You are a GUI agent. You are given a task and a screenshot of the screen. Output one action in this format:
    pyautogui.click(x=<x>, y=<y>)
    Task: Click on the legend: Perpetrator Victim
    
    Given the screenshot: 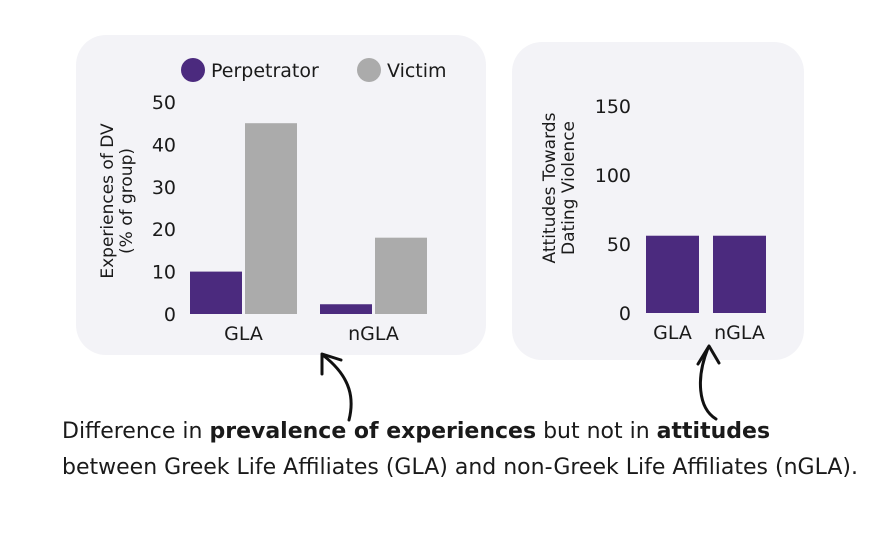 What is the action you would take?
    pyautogui.click(x=314, y=70)
    